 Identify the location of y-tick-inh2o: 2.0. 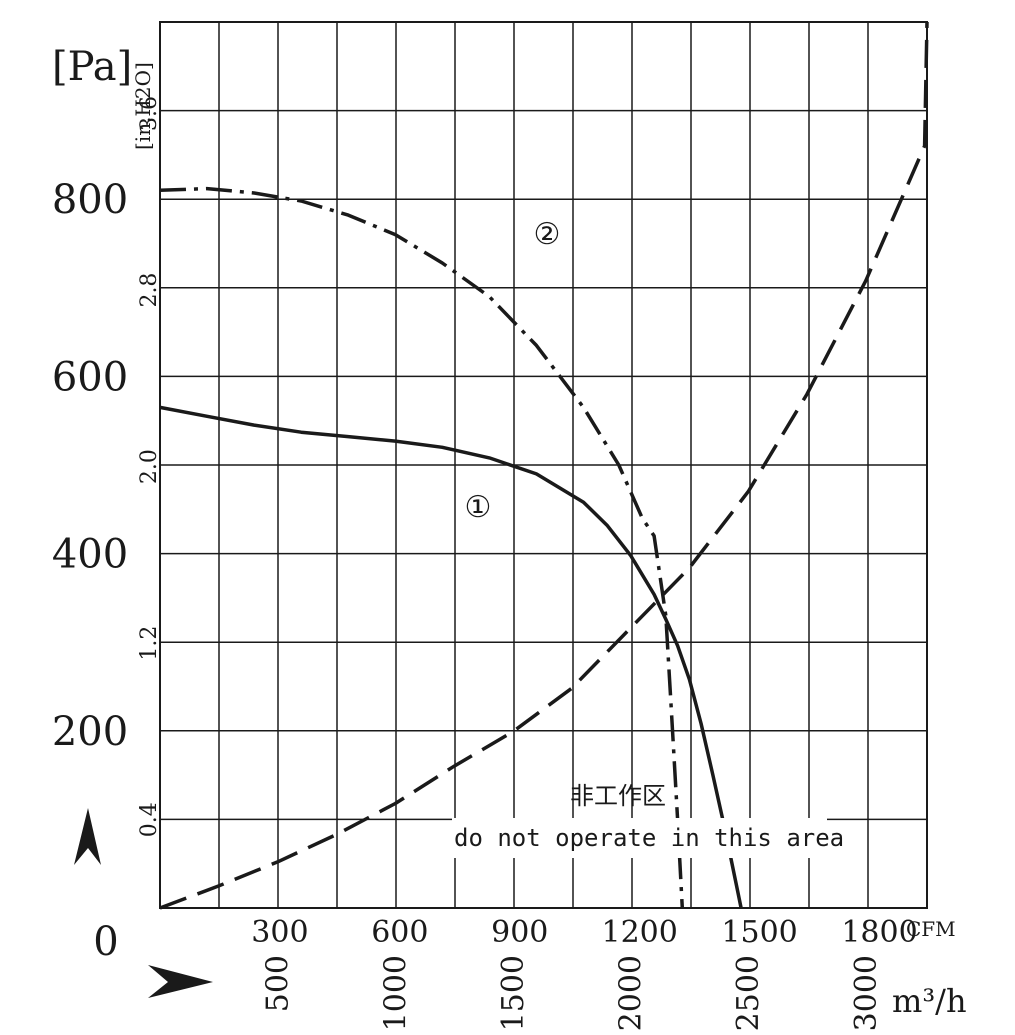
(149, 466).